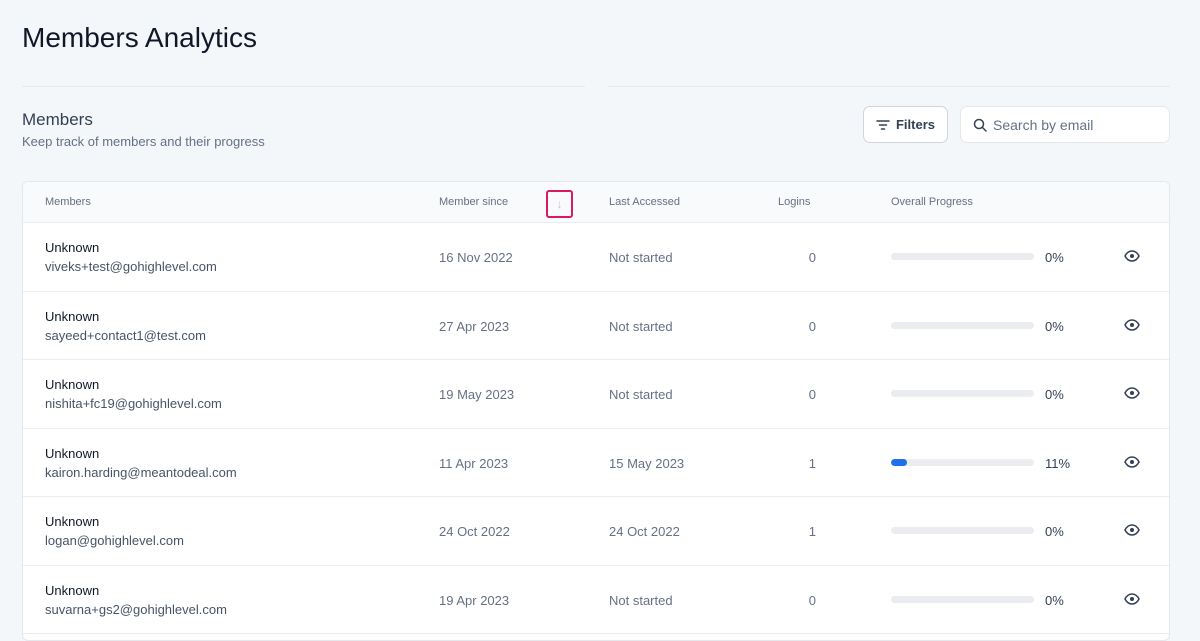 Image resolution: width=1200 pixels, height=641 pixels. I want to click on last-accessed: 24 Oct 2022, so click(644, 531).